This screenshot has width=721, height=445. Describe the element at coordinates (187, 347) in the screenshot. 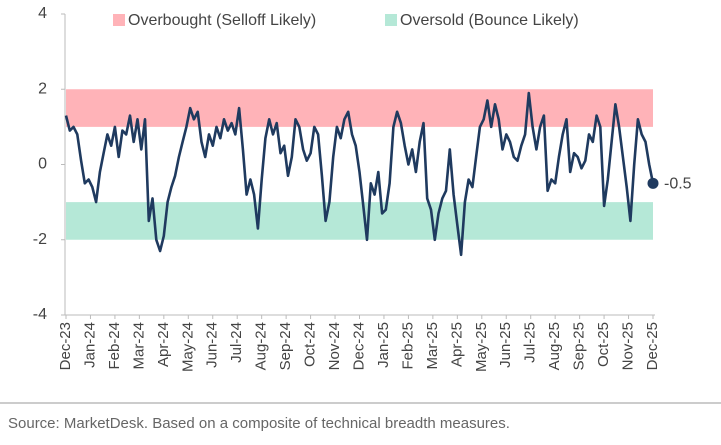

I see `x-tick-label: May-24` at that location.